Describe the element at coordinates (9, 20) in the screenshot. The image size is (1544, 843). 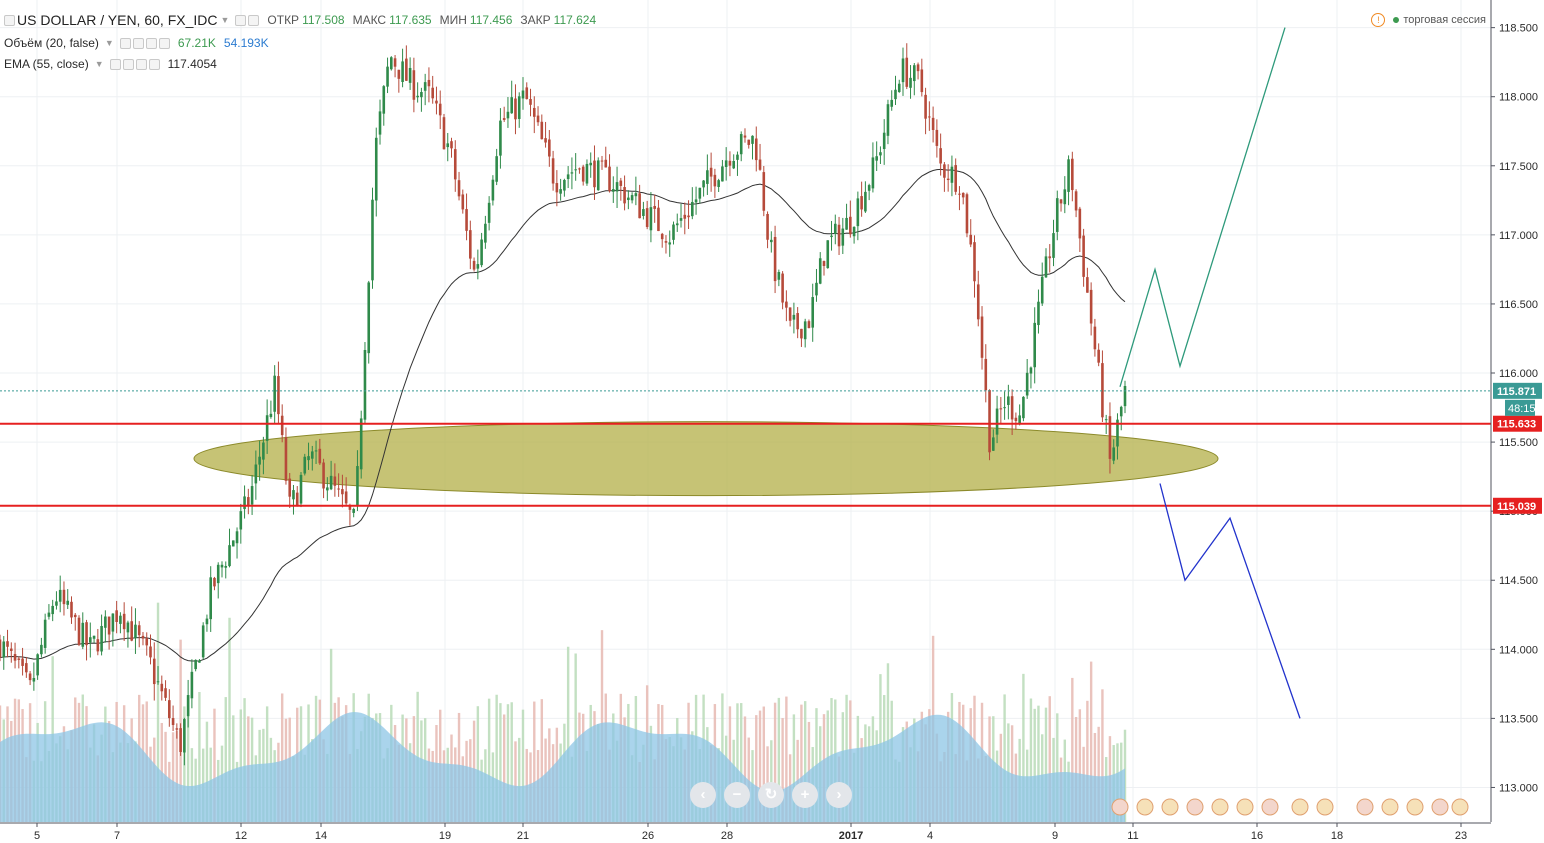
I see `series-square-icon` at that location.